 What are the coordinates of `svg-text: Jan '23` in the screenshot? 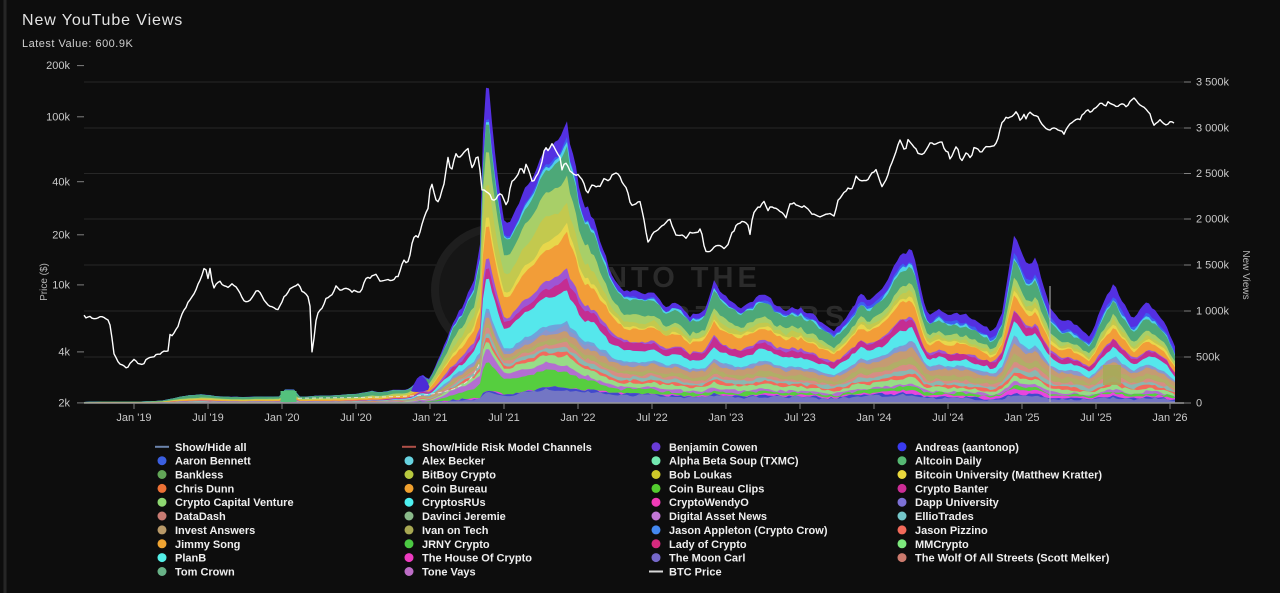 It's located at (725, 418).